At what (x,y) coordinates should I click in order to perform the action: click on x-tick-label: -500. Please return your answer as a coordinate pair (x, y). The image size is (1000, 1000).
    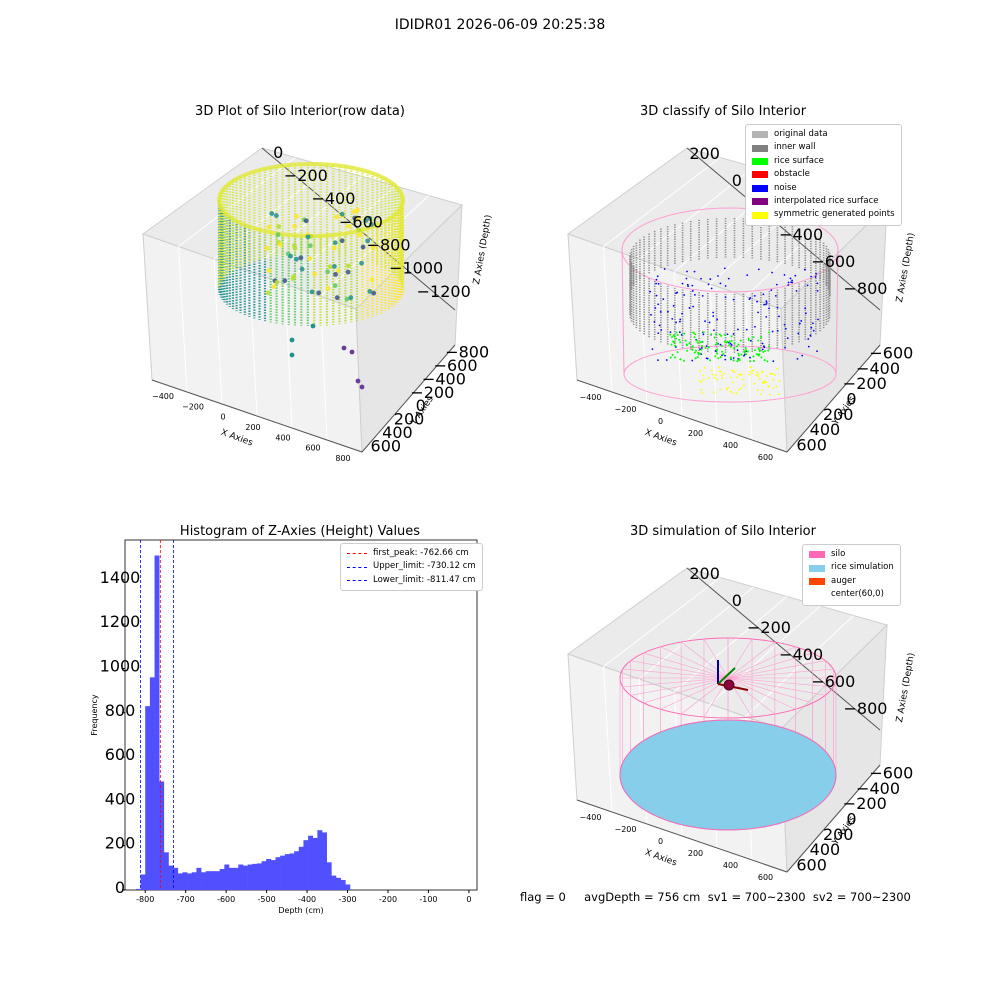
    Looking at the image, I should click on (267, 899).